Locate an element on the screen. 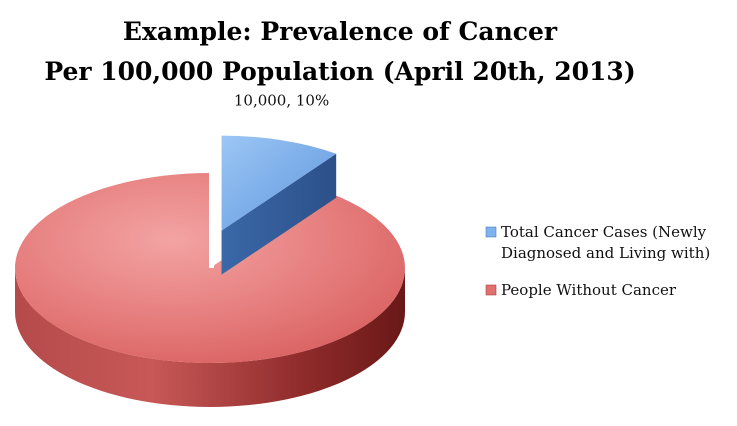 Image resolution: width=737 pixels, height=426 pixels. slice-gap is located at coordinates (211, 220).